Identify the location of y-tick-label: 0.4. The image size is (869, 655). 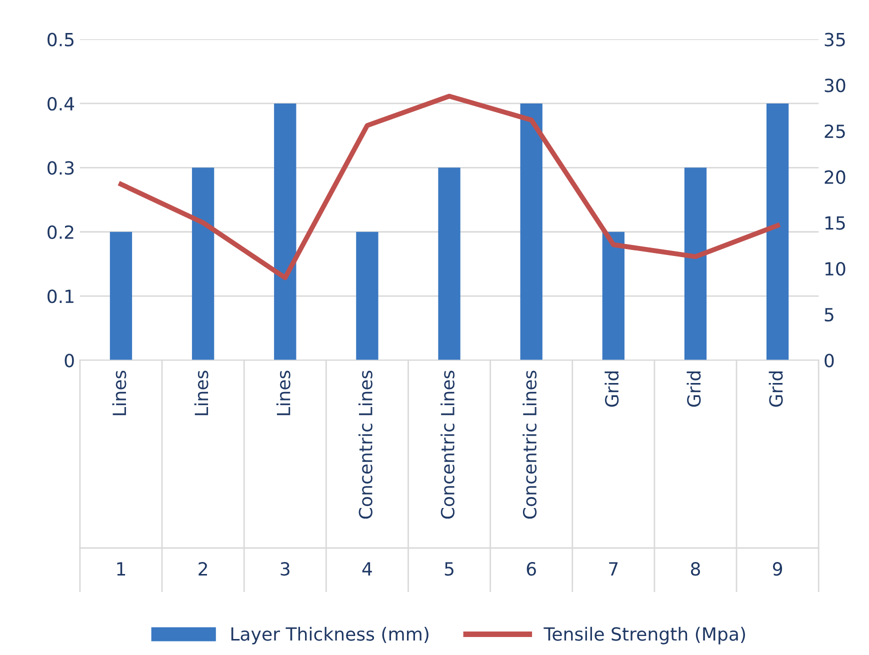
(61, 103).